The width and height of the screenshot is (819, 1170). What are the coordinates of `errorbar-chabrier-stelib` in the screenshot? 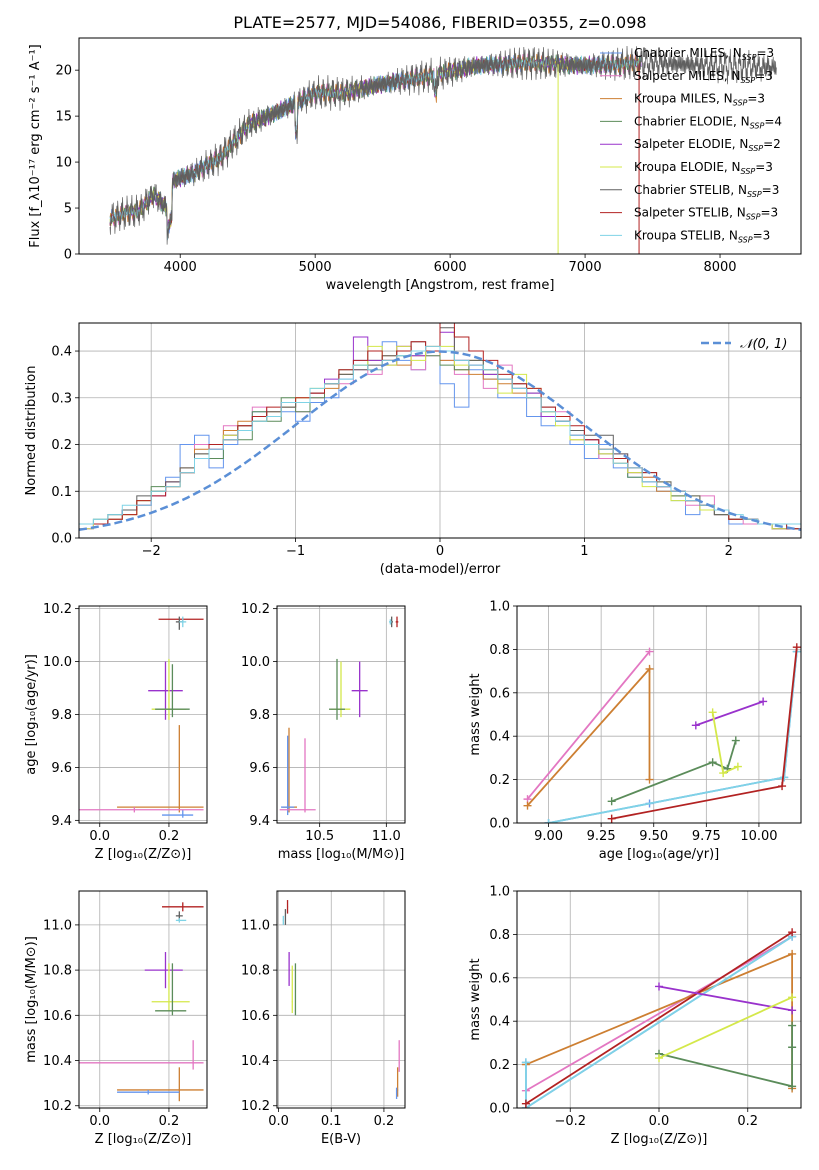 It's located at (285, 917).